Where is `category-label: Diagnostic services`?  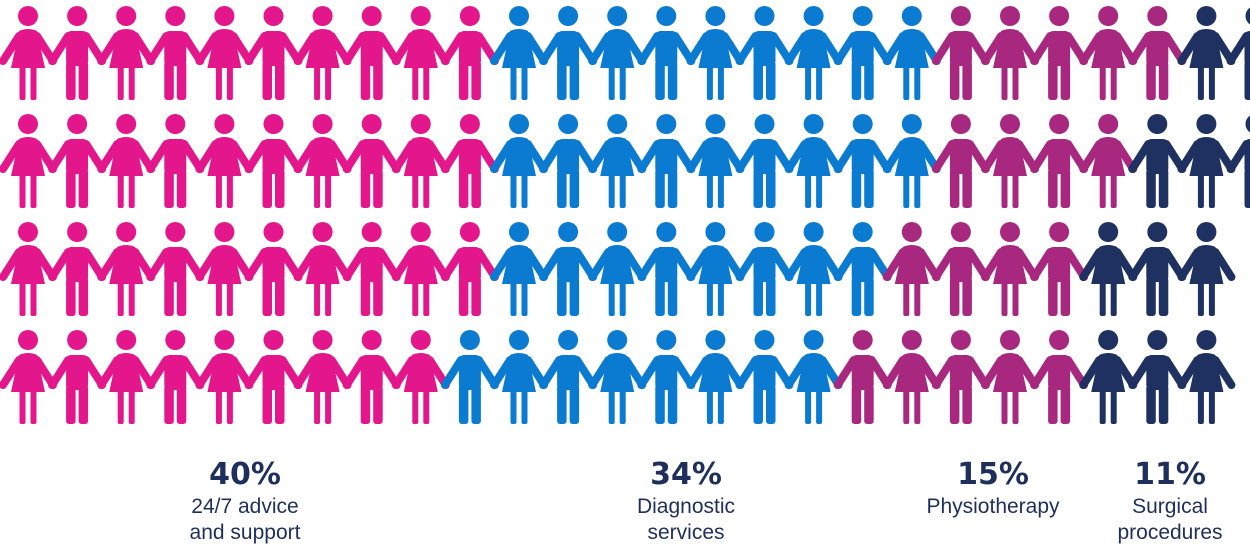
category-label: Diagnostic services is located at coordinates (686, 519).